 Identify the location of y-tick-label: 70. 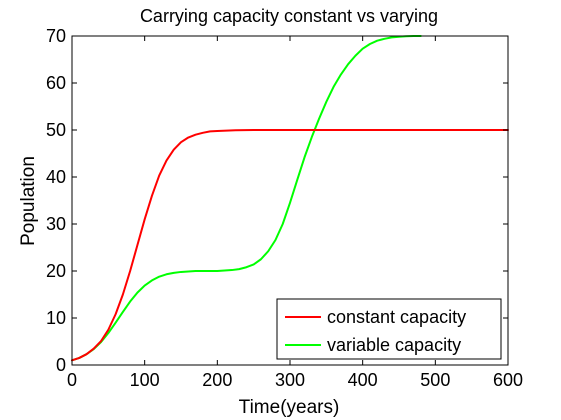
(56, 36).